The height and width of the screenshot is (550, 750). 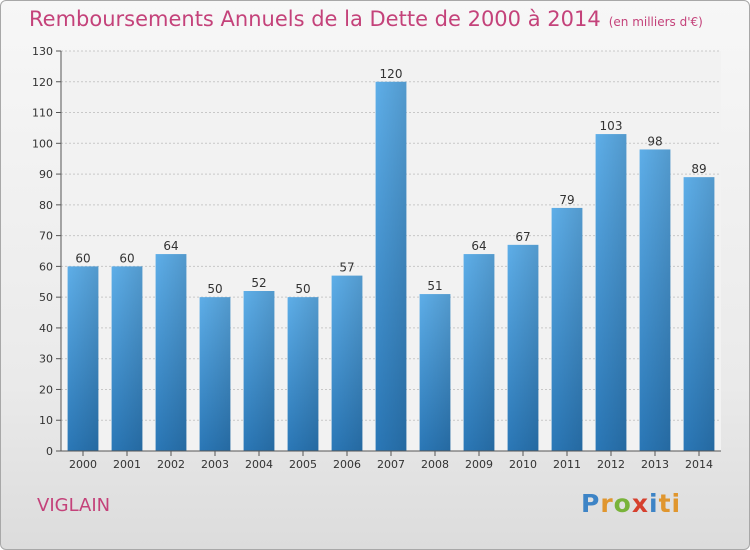 What do you see at coordinates (591, 503) in the screenshot?
I see `logo-letter: P` at bounding box center [591, 503].